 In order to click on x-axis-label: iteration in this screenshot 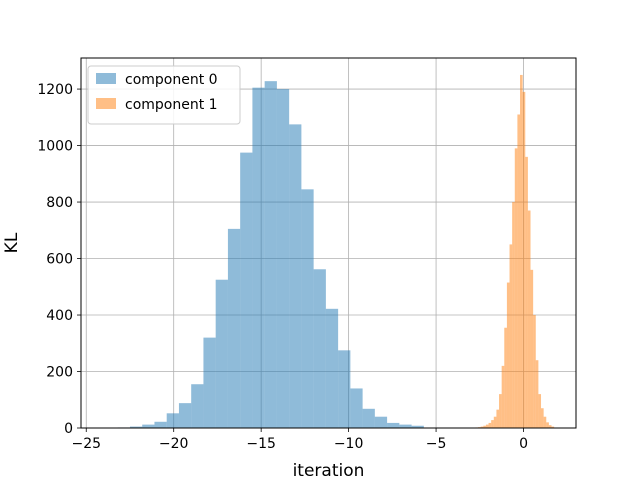, I will do `click(329, 470)`.